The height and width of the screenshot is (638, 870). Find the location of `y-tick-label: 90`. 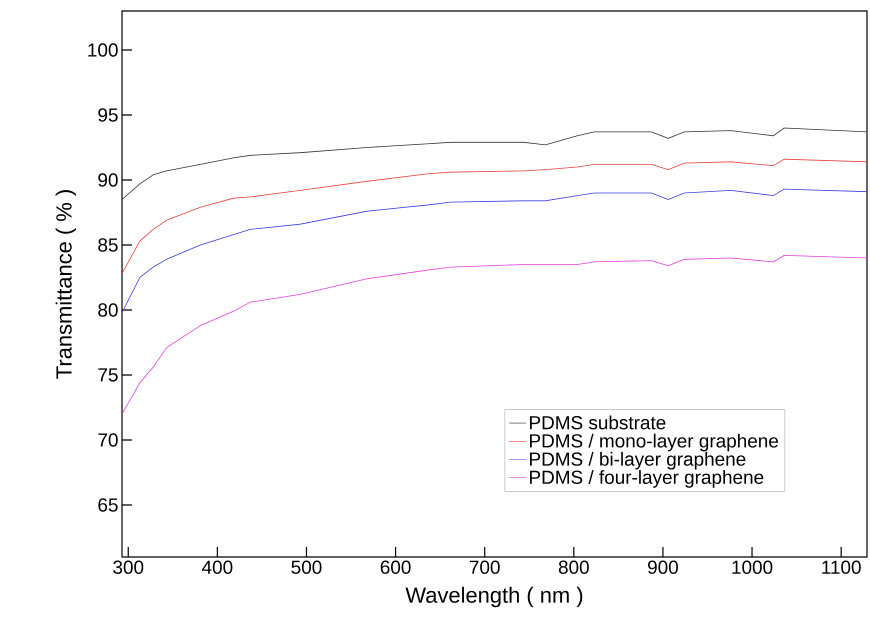

y-tick-label: 90 is located at coordinates (108, 180).